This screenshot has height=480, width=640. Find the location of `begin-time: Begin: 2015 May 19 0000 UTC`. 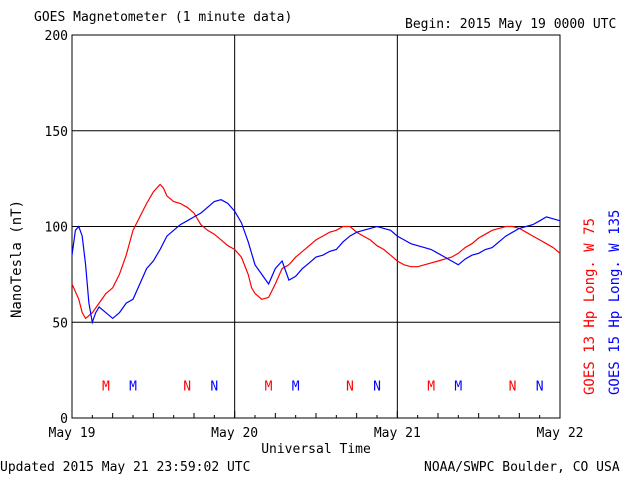

begin-time: Begin: 2015 May 19 0000 UTC is located at coordinates (511, 24).